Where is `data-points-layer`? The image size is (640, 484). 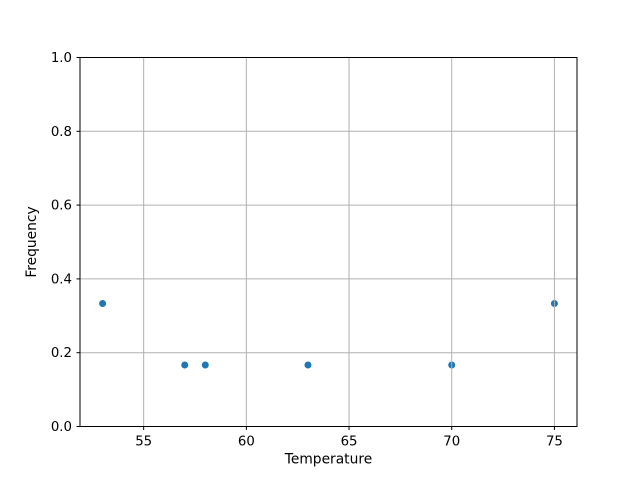
data-points-layer is located at coordinates (328, 334).